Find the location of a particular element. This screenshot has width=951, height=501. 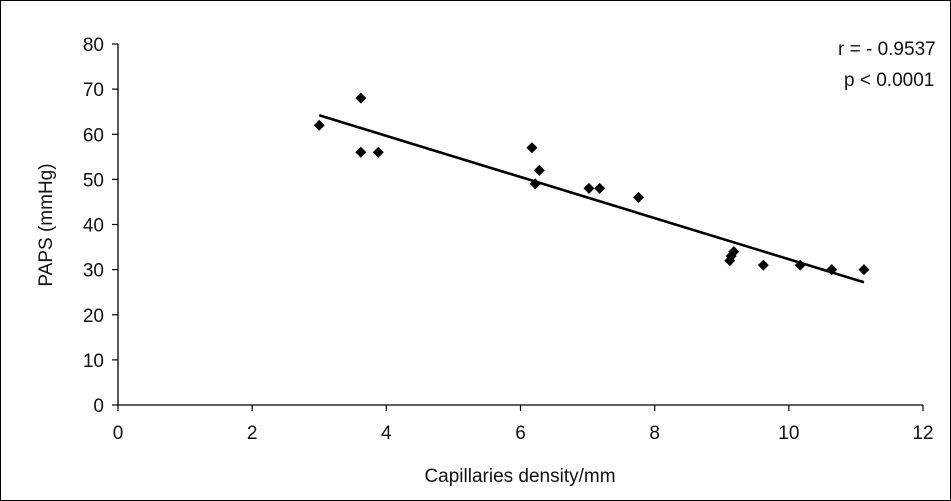

y-tick-label: 50 is located at coordinates (93, 180).